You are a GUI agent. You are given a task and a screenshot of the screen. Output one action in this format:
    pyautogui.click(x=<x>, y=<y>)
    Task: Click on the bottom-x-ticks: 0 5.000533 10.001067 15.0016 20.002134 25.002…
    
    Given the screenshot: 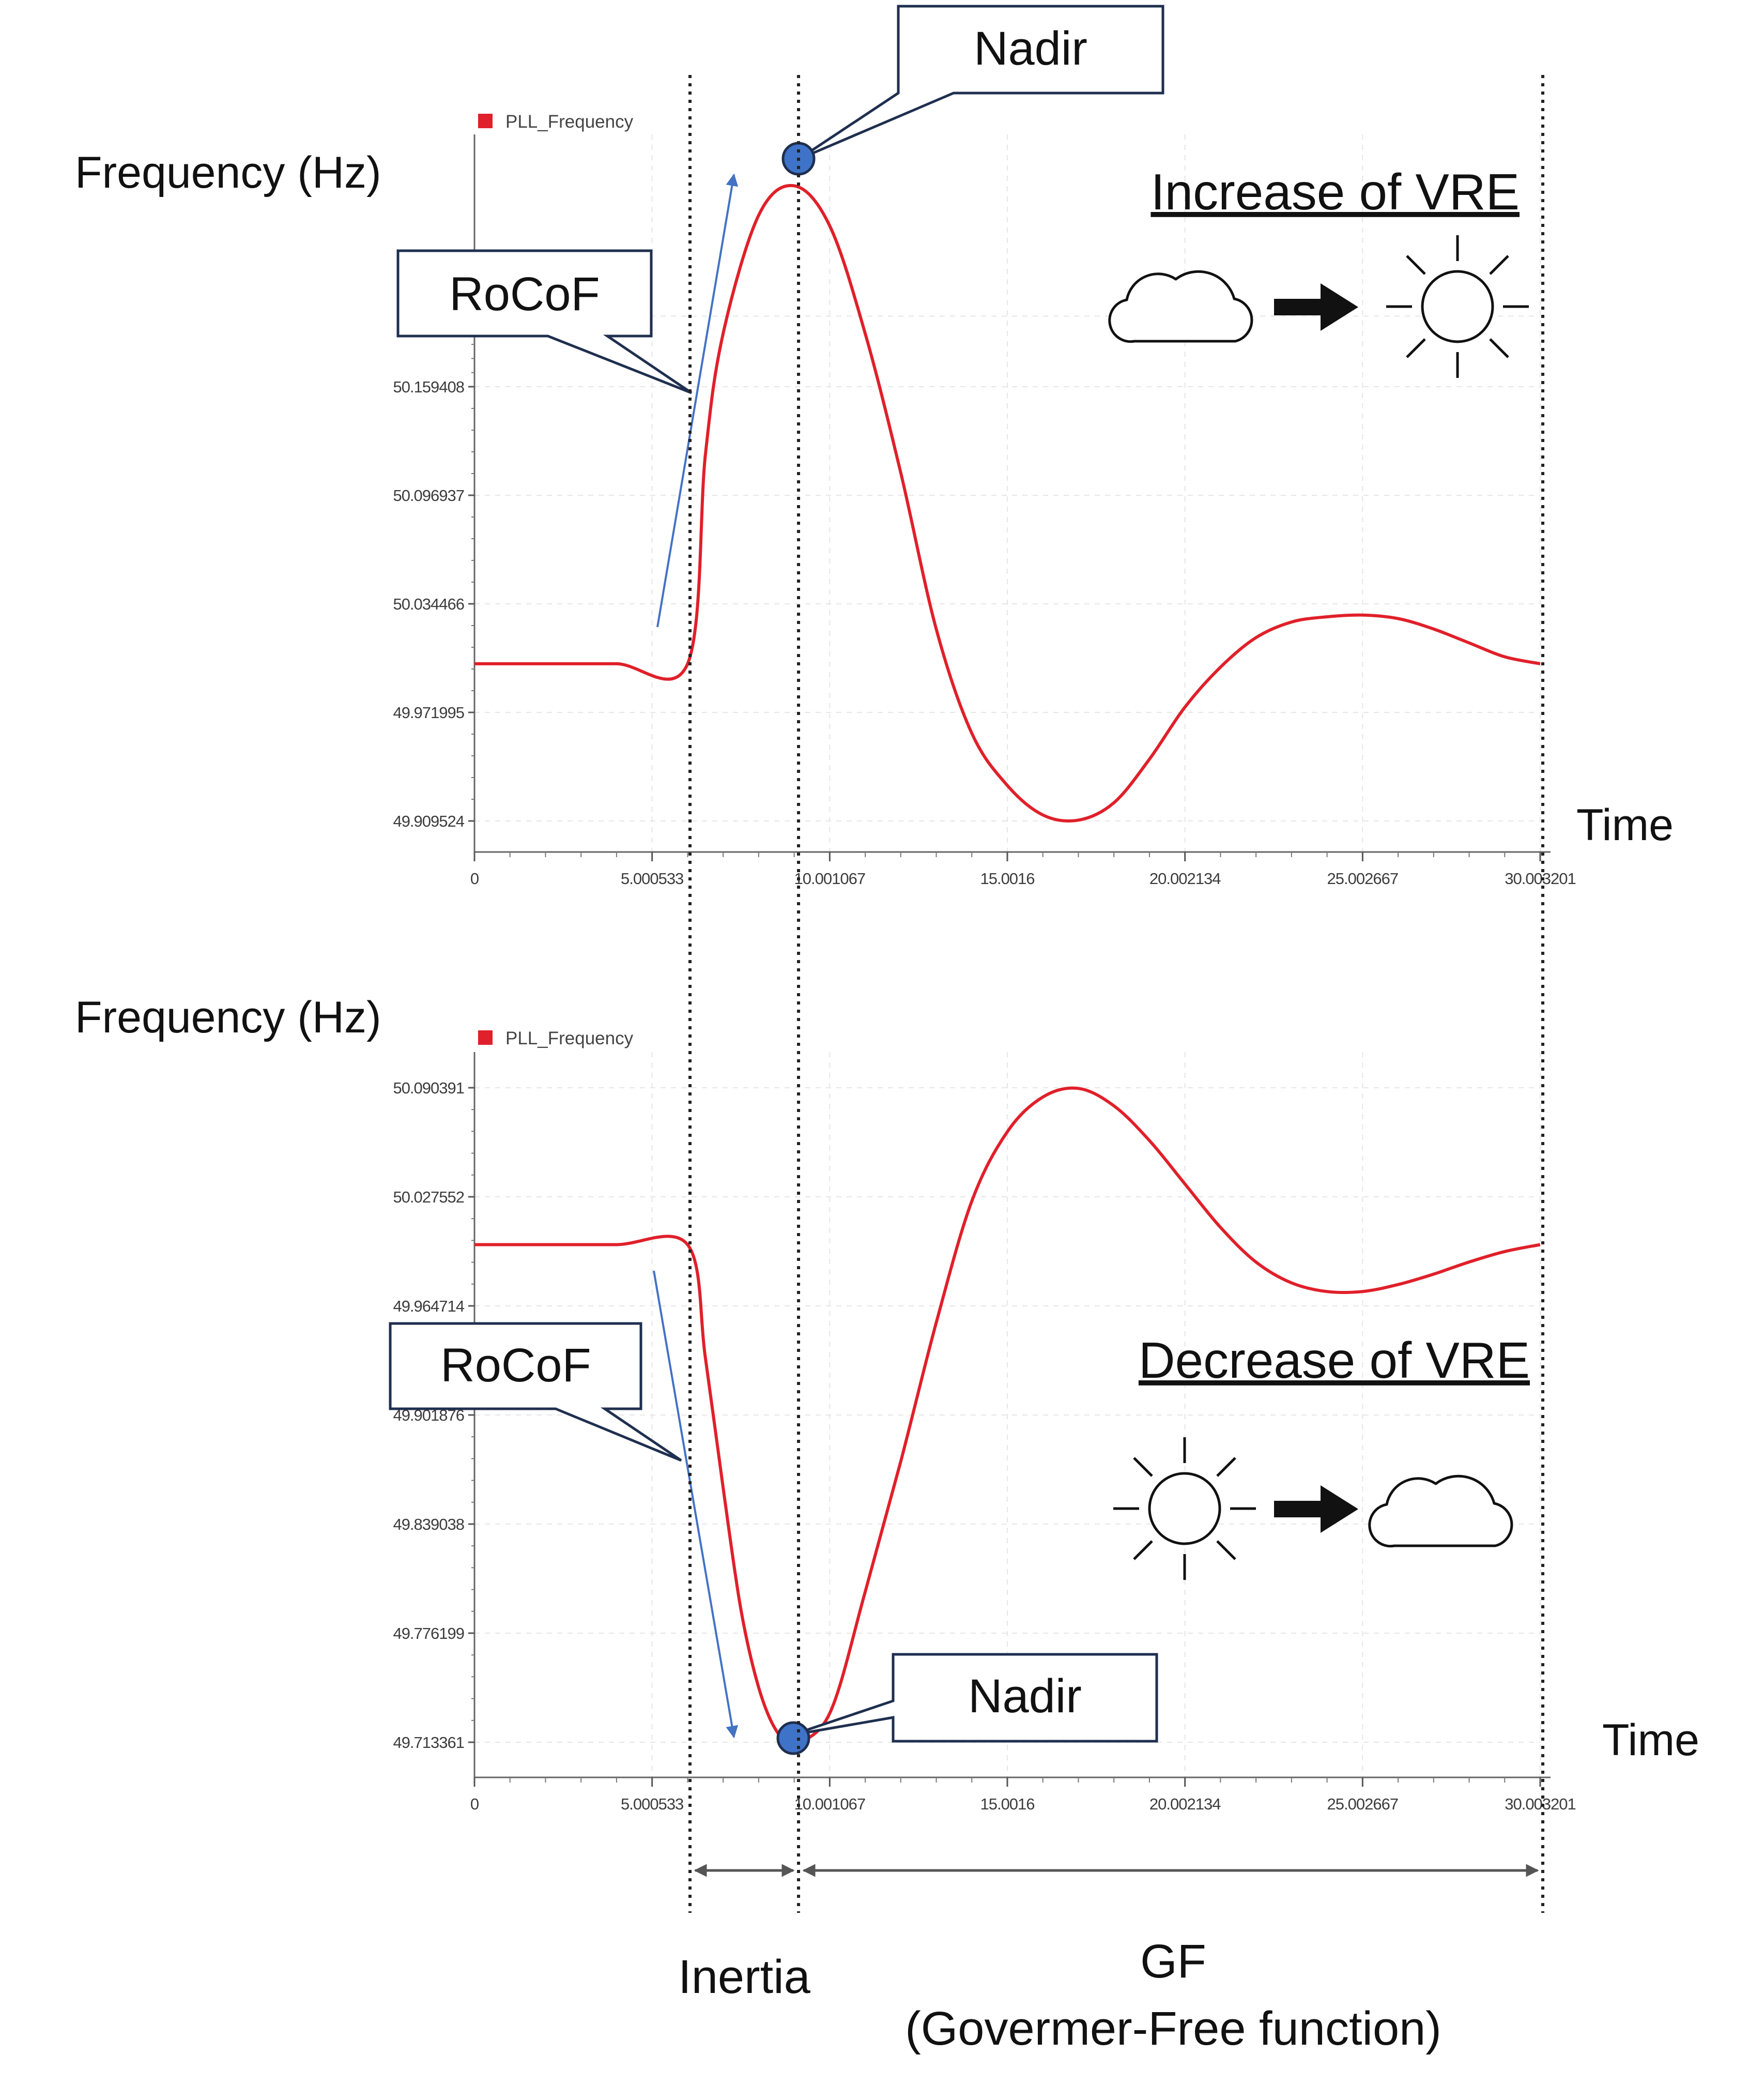 What is the action you would take?
    pyautogui.click(x=1023, y=1795)
    